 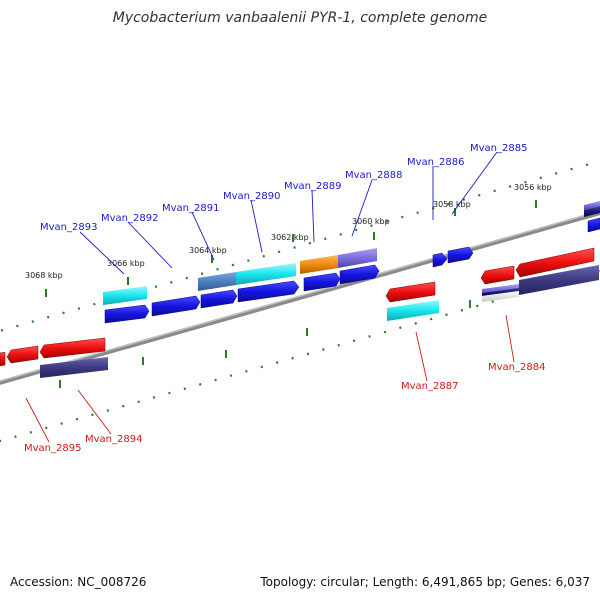 I want to click on gene-label-forward: Mvan_2886, so click(x=435, y=162).